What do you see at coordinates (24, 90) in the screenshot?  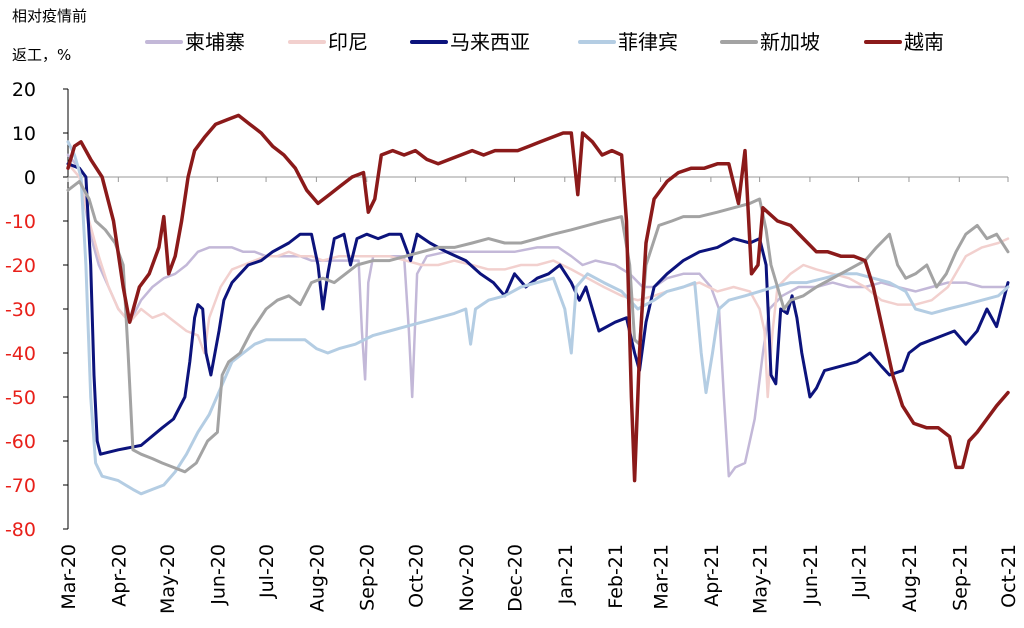 I see `y-tick-label: 20` at bounding box center [24, 90].